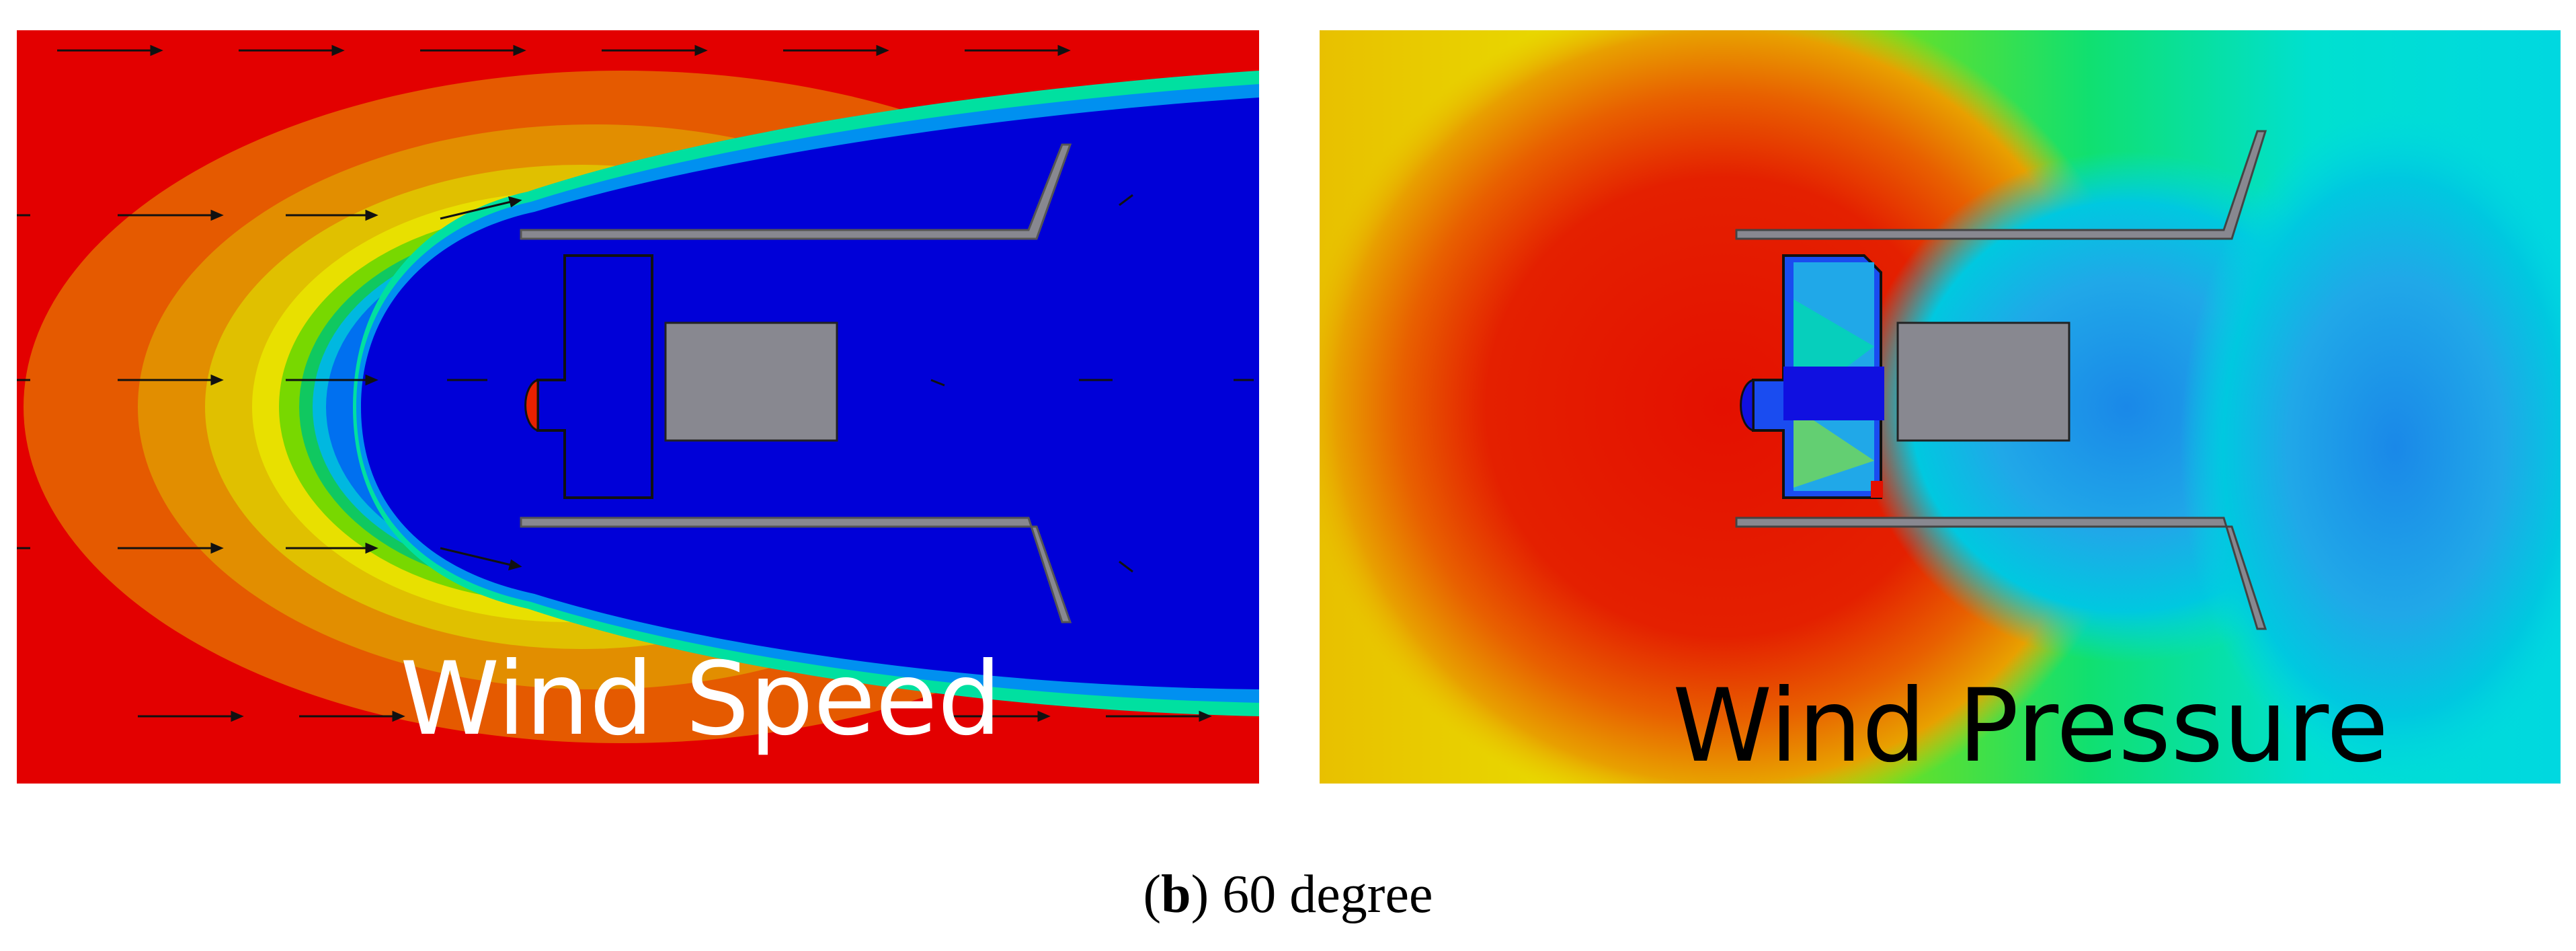 The height and width of the screenshot is (951, 2576). I want to click on caption-text: 60 degree, so click(1321, 894).